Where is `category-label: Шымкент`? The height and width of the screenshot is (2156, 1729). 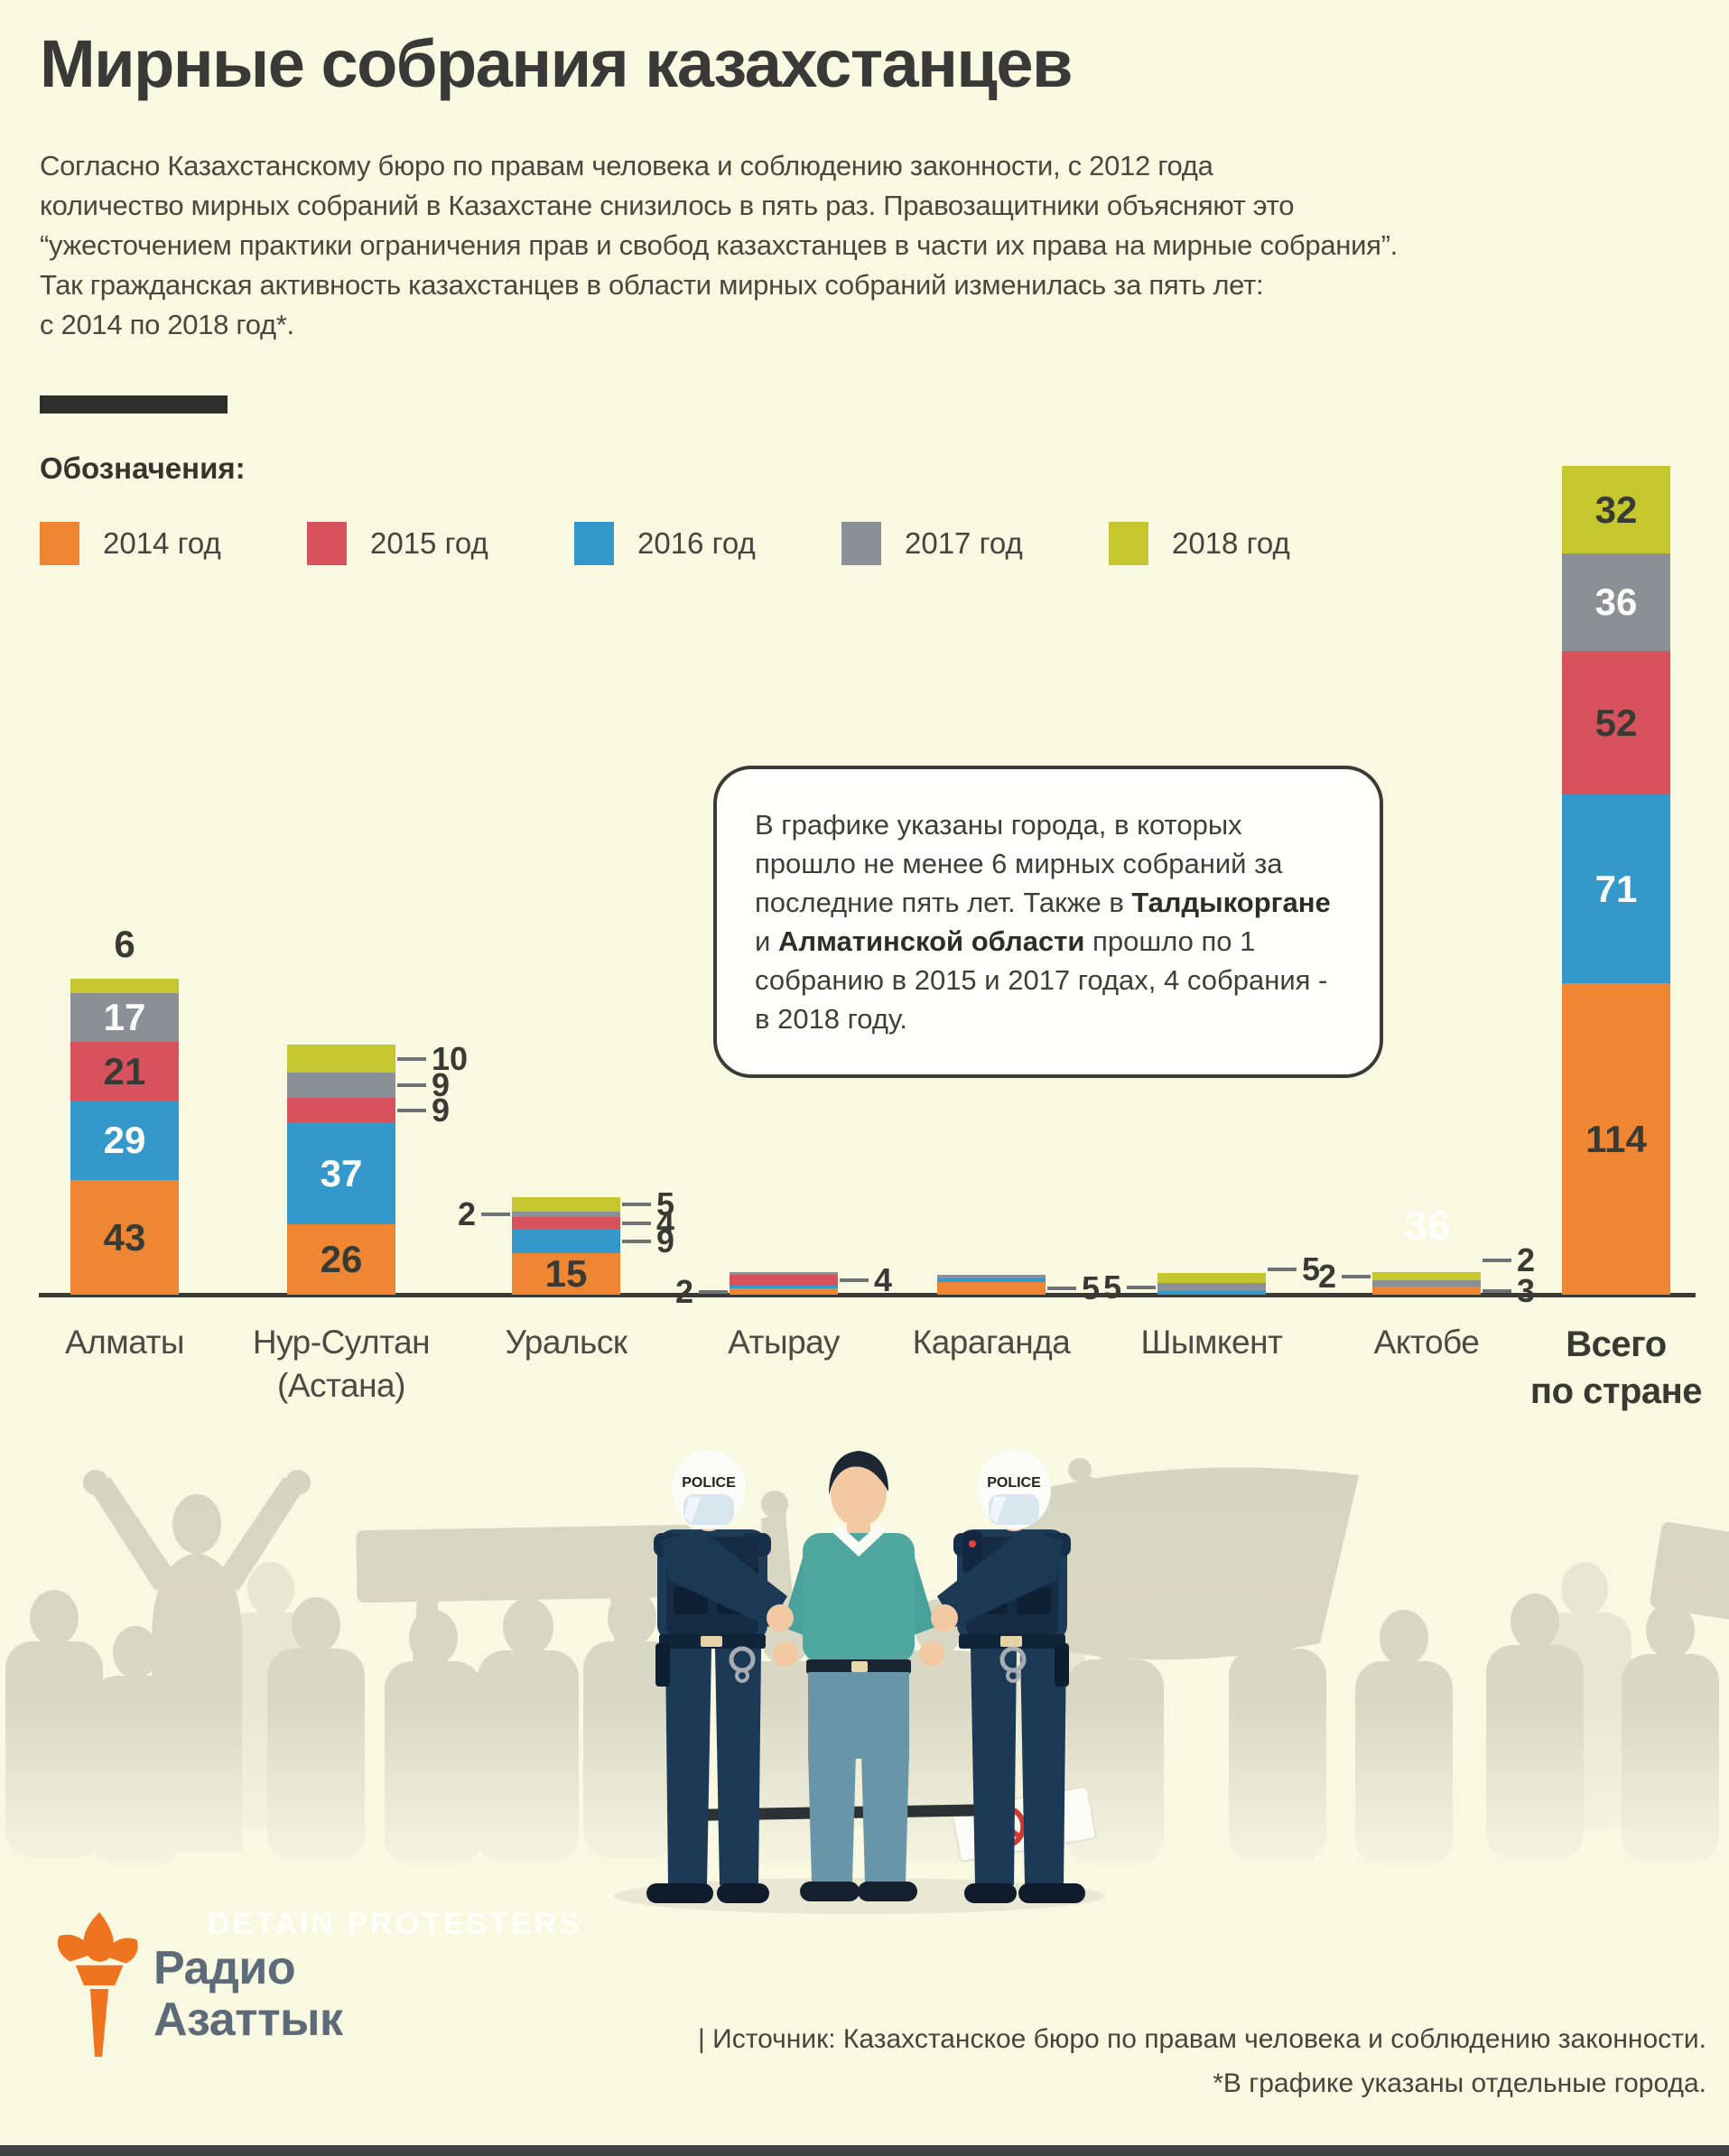 category-label: Шымкент is located at coordinates (1211, 1342).